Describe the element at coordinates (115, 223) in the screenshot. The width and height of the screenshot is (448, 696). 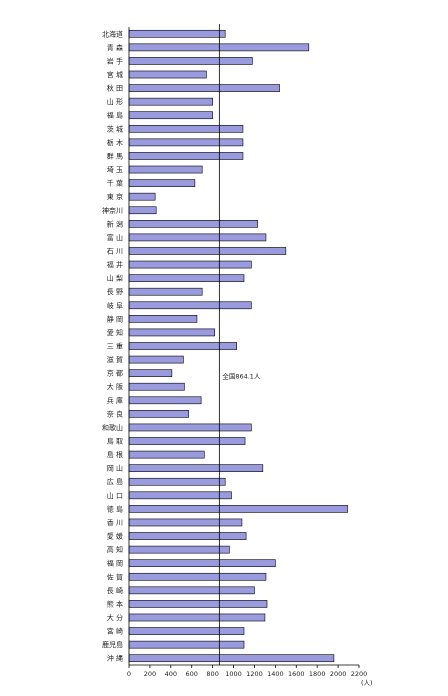
I see `category-label-14: 新 潟` at that location.